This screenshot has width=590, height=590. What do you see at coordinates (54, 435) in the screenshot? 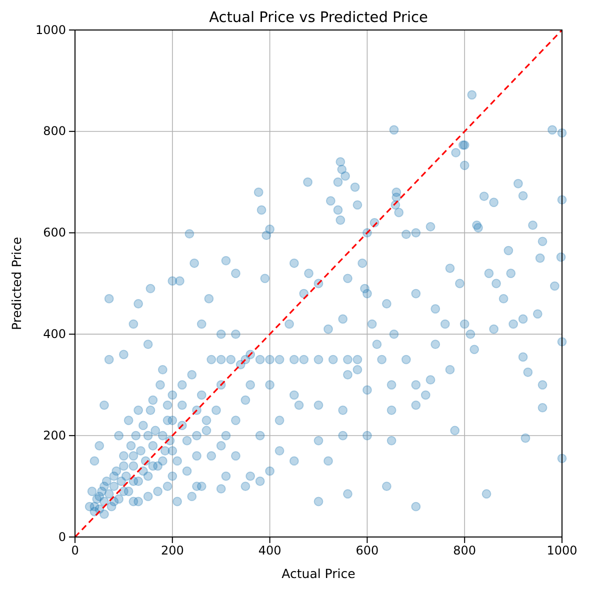
I see `y-tick-label: 200` at bounding box center [54, 435].